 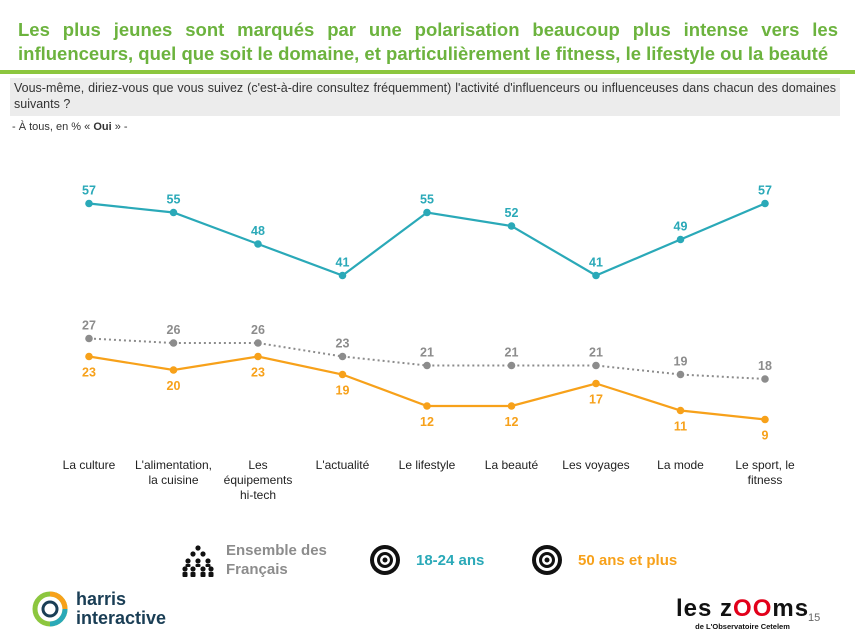 What do you see at coordinates (258, 231) in the screenshot?
I see `data-label-18-24-ans: 48` at bounding box center [258, 231].